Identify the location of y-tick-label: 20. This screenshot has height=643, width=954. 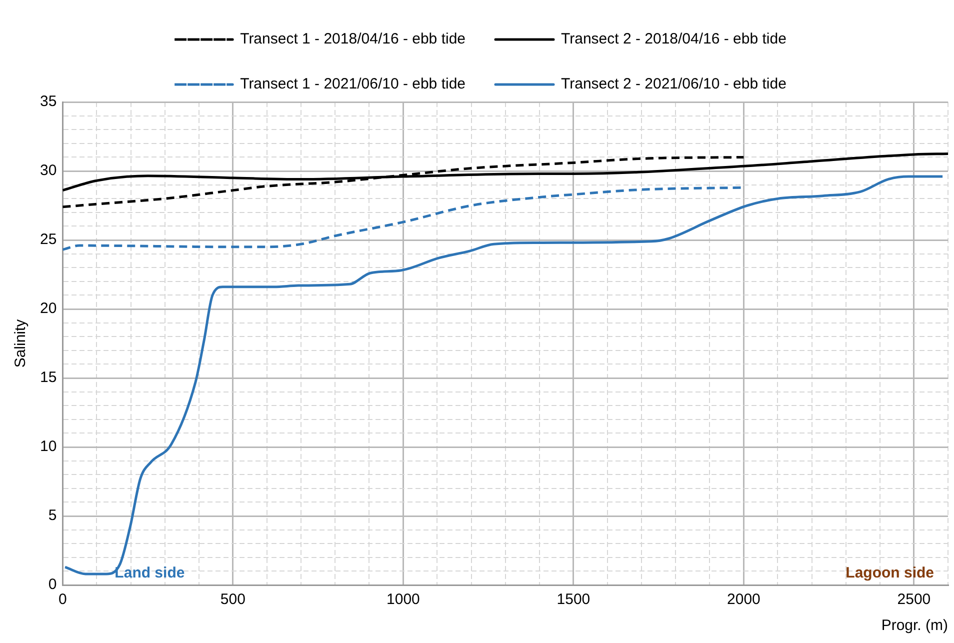
(48, 309).